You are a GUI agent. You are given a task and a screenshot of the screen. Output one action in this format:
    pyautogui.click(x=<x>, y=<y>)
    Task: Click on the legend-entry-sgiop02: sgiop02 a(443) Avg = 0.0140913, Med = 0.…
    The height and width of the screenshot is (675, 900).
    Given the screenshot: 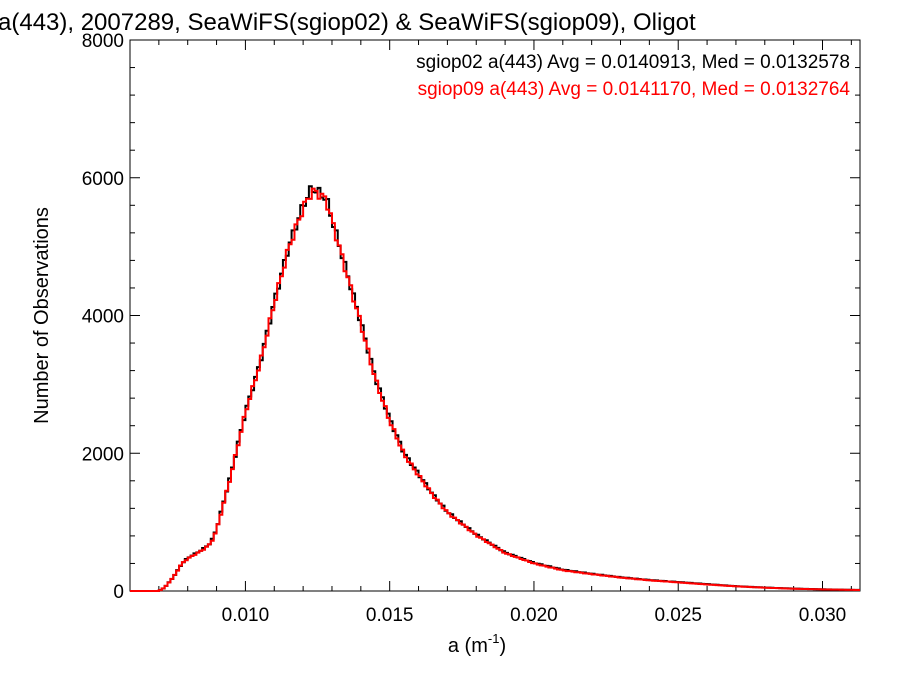 What is the action you would take?
    pyautogui.click(x=633, y=62)
    